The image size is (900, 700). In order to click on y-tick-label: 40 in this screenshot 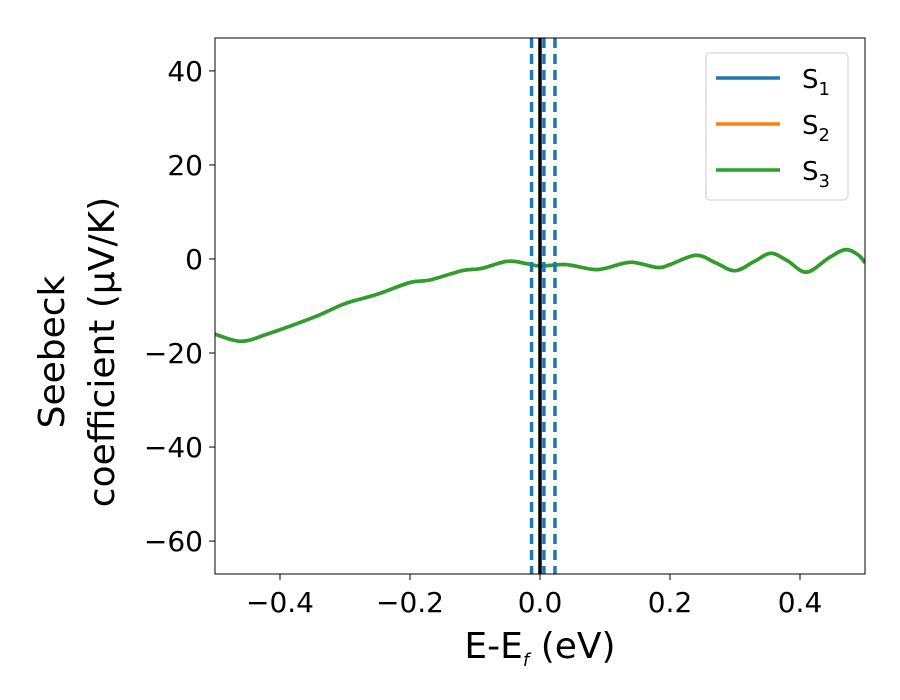, I will do `click(185, 71)`.